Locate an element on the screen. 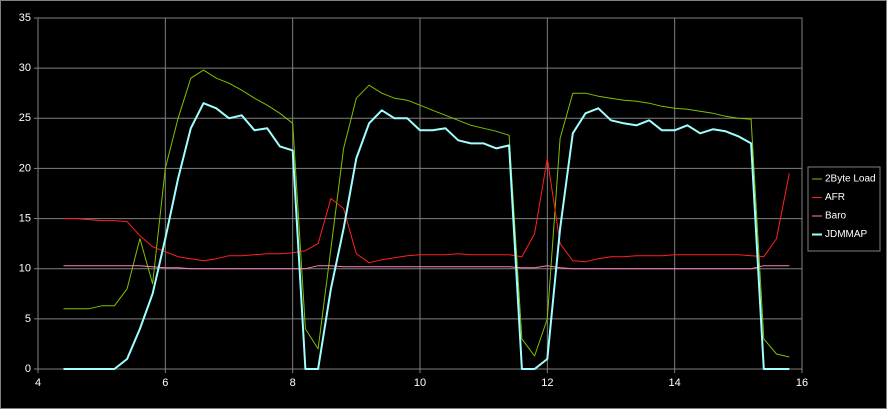 The width and height of the screenshot is (887, 409). x-tick-label: 4 is located at coordinates (38, 383).